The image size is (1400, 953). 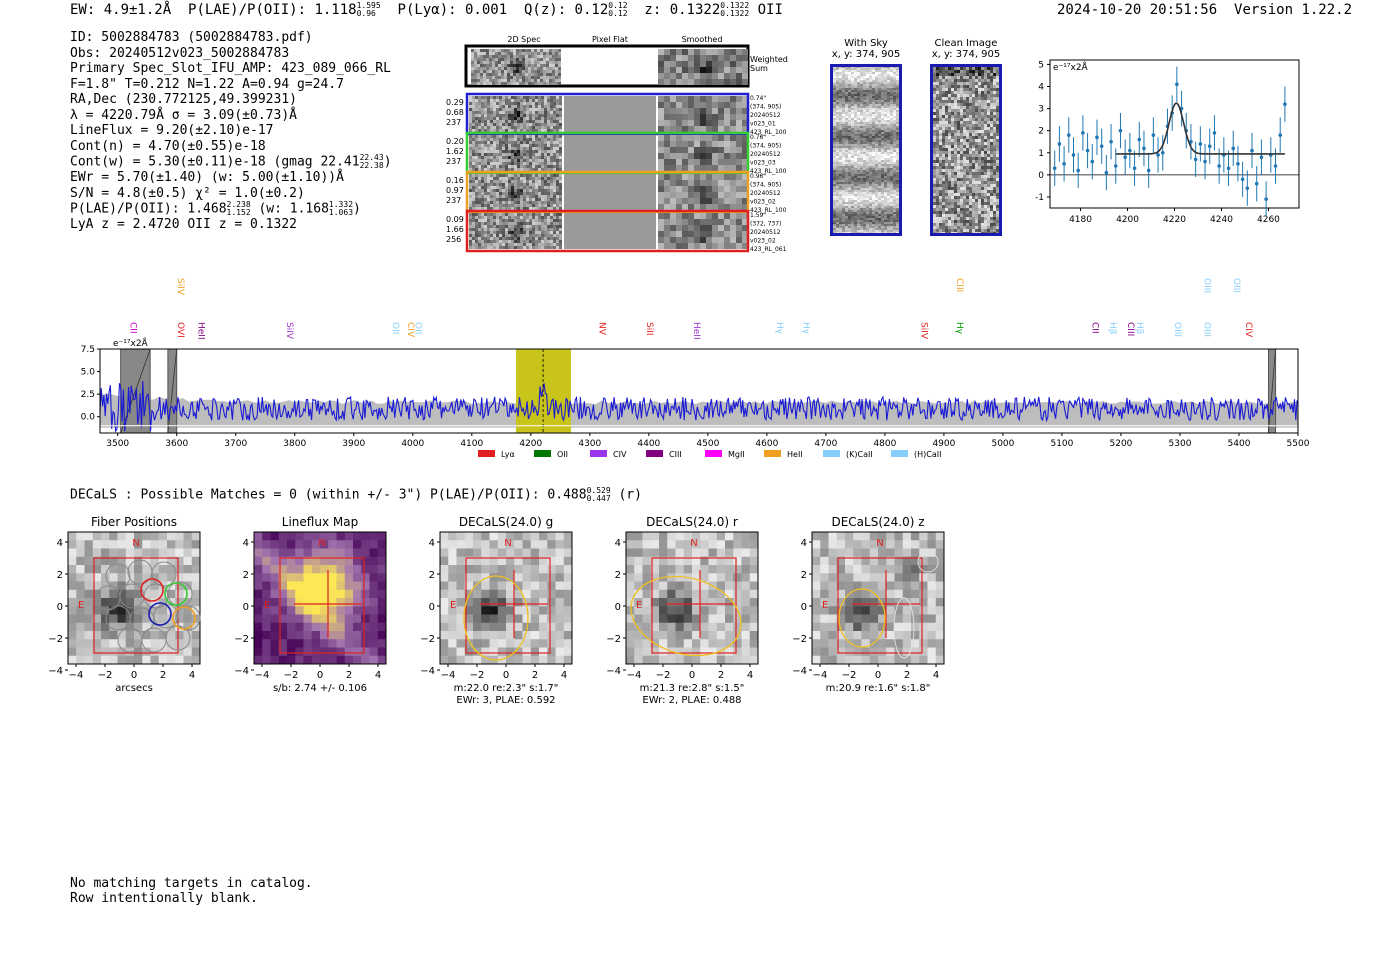 What do you see at coordinates (766, 444) in the screenshot?
I see `x-tick-label: 4600` at bounding box center [766, 444].